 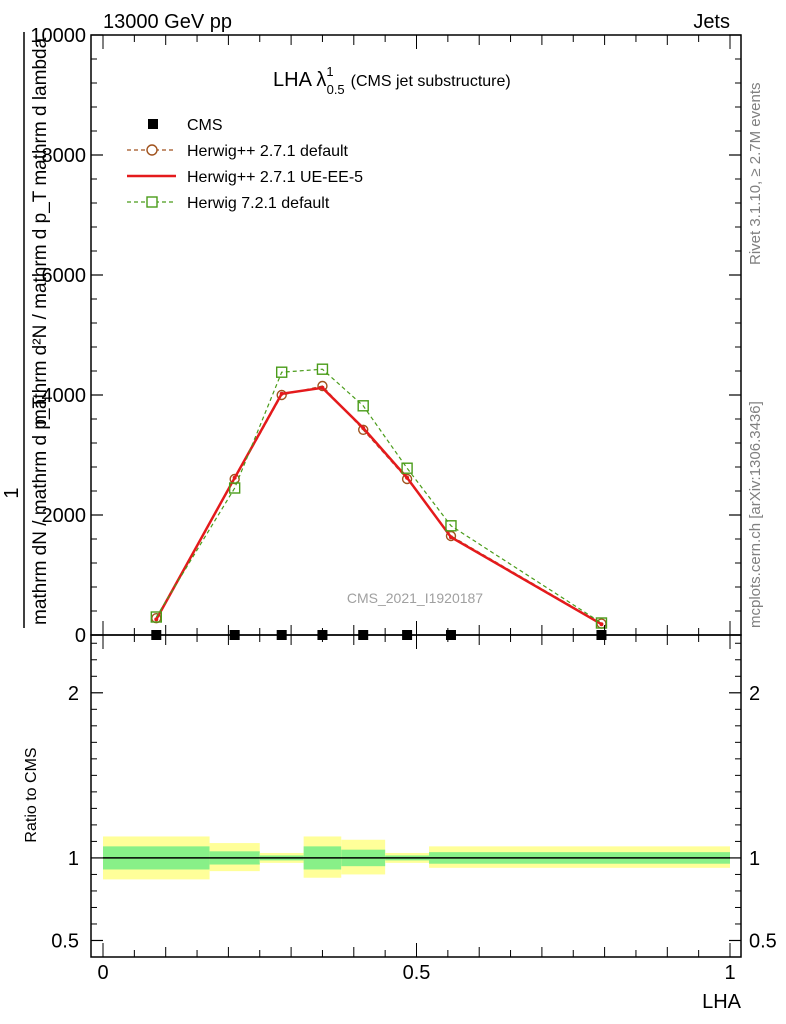 I want to click on ratio-ylabel: Ratio to CMS, so click(x=31, y=794).